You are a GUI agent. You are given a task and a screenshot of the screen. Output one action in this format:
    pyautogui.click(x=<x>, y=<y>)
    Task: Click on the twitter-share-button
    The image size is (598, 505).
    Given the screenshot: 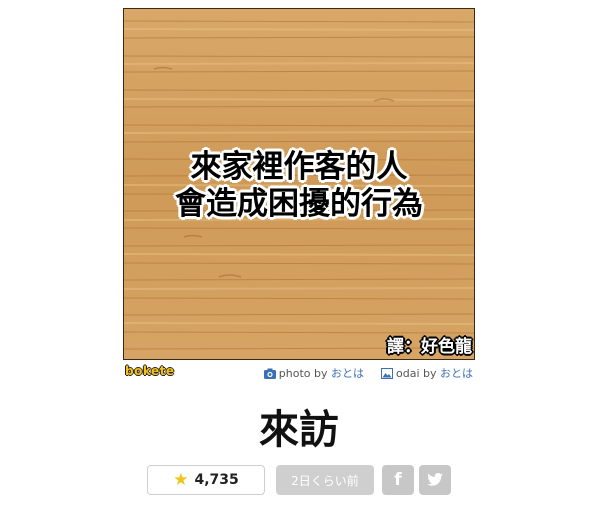 What is the action you would take?
    pyautogui.click(x=435, y=480)
    